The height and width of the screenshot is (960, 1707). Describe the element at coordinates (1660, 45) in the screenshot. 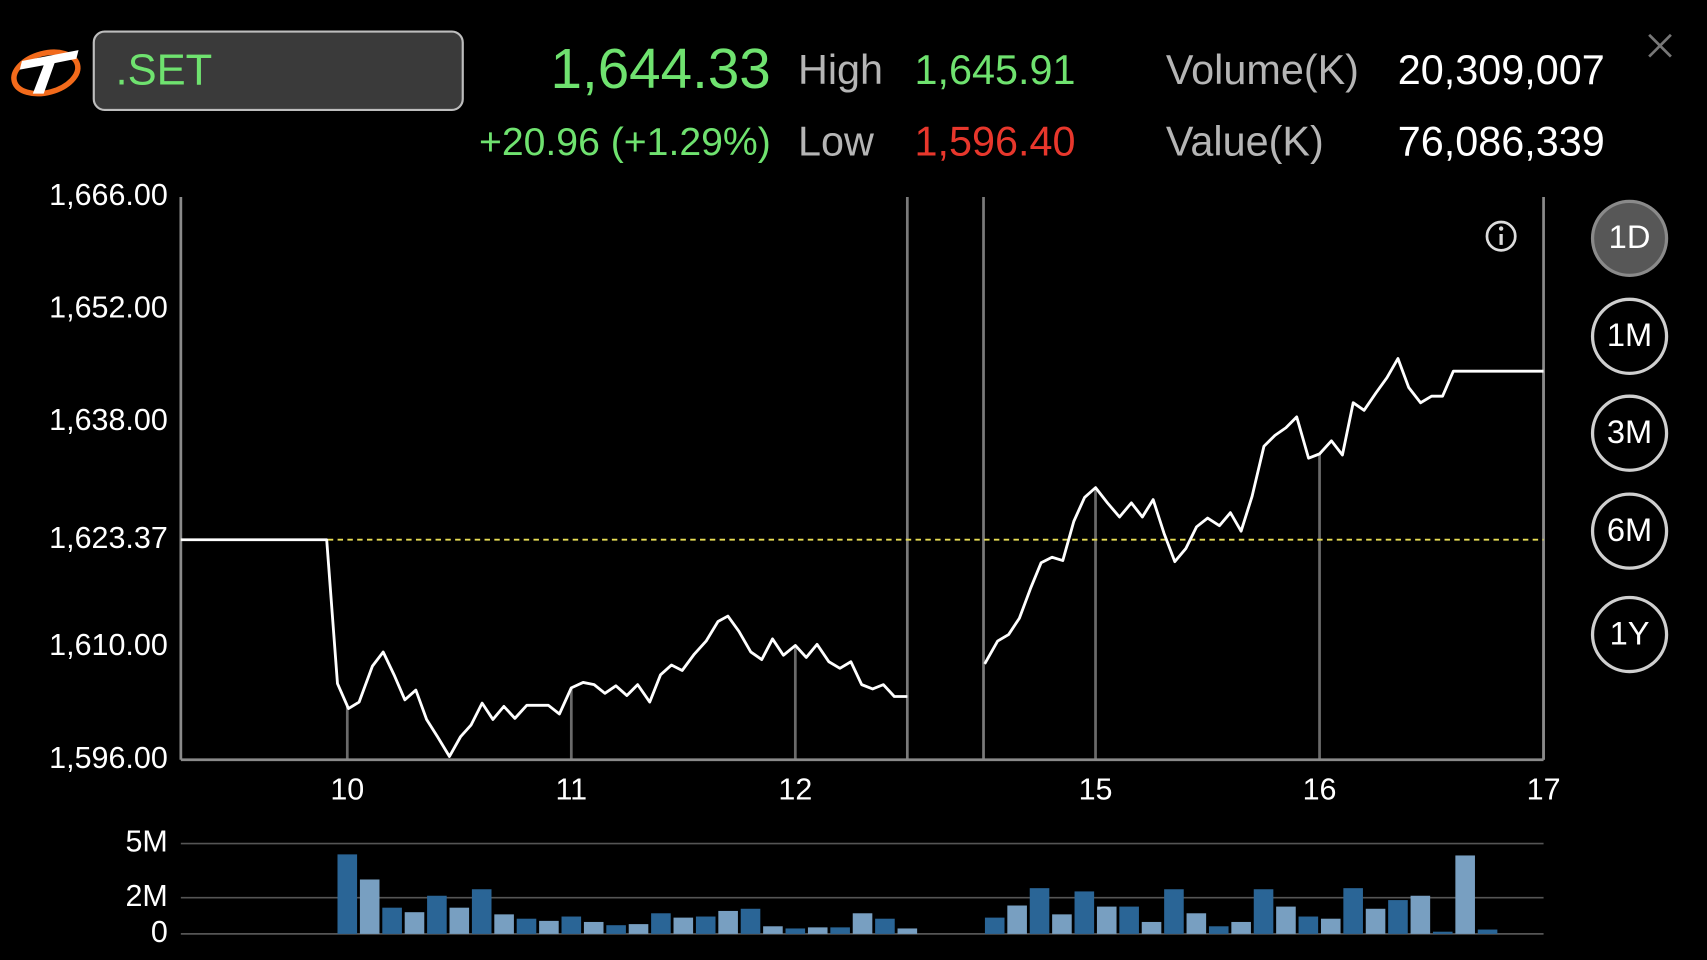

I see `close-button` at that location.